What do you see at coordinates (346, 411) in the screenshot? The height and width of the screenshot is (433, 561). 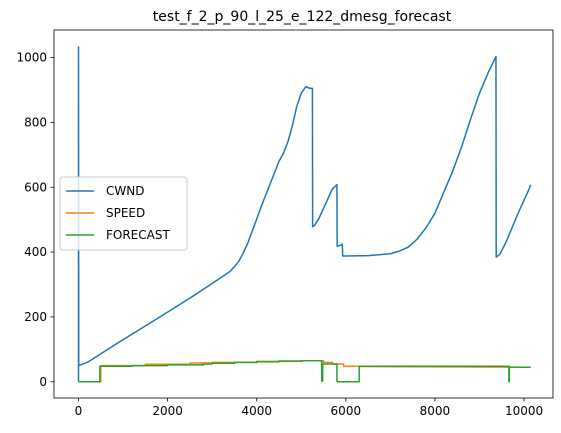 I see `x-tick-label: 6000` at bounding box center [346, 411].